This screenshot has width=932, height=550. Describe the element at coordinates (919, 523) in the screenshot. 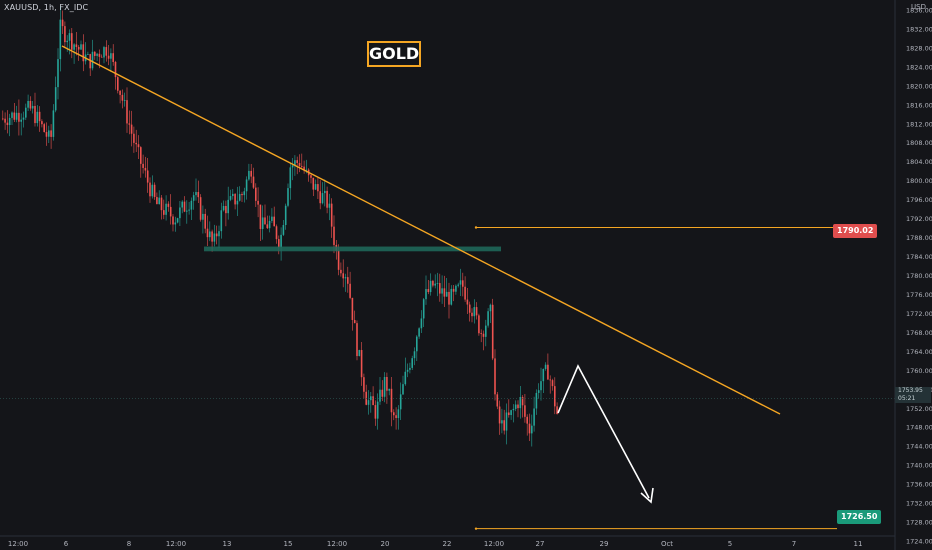

I see `price-tick-label: 1728.00` at that location.